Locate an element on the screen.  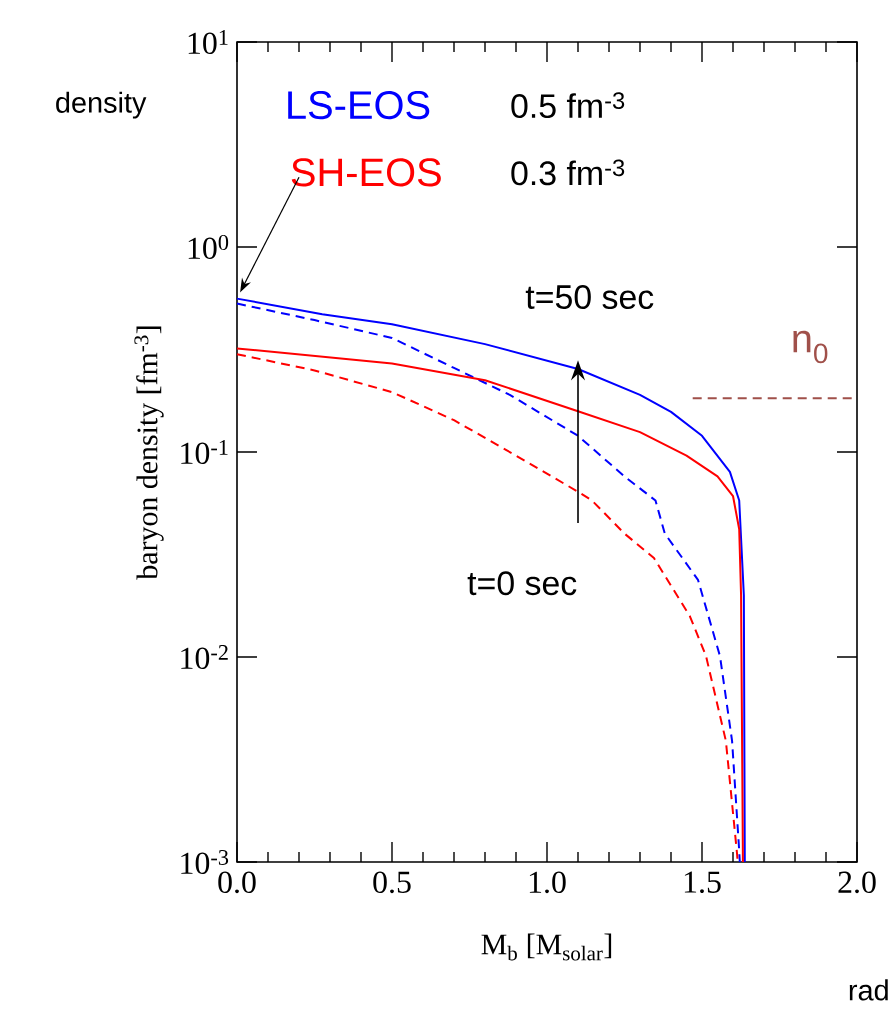
annotation: t=50 sec is located at coordinates (589, 297).